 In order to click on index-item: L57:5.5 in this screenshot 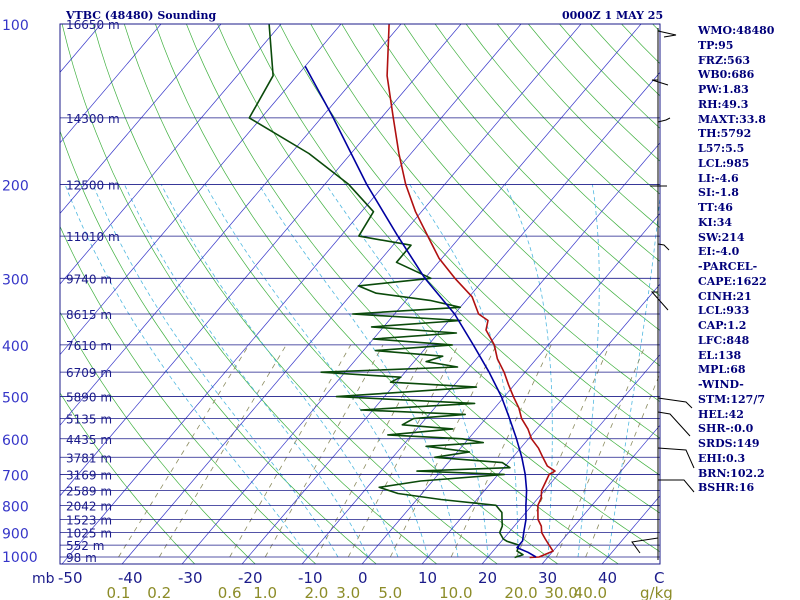, I will do `click(721, 148)`.